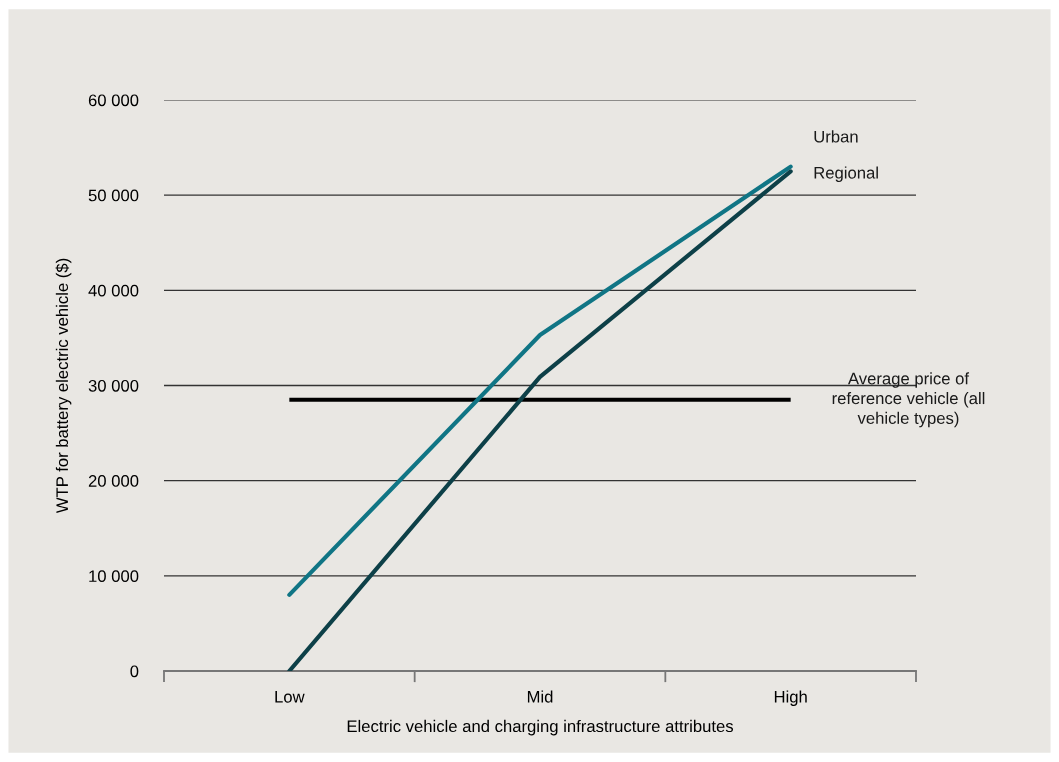 The image size is (1059, 762). What do you see at coordinates (113, 385) in the screenshot?
I see `y-tick-label: 30 000` at bounding box center [113, 385].